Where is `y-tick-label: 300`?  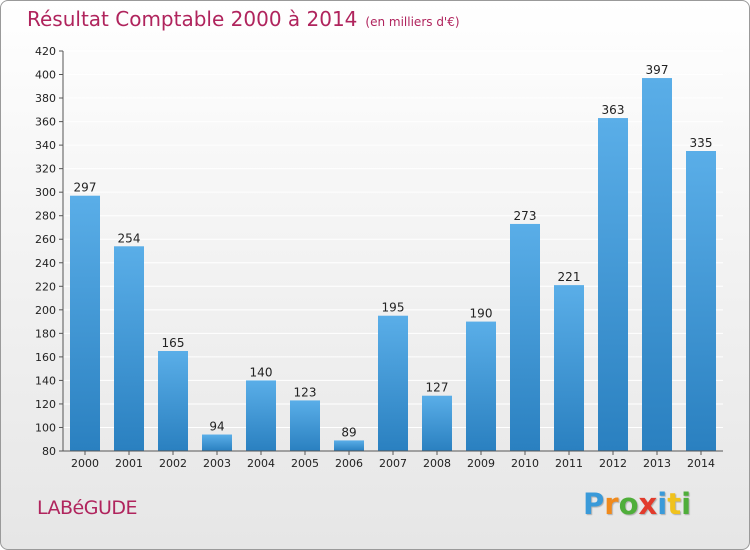 y-tick-label: 300 is located at coordinates (45, 192).